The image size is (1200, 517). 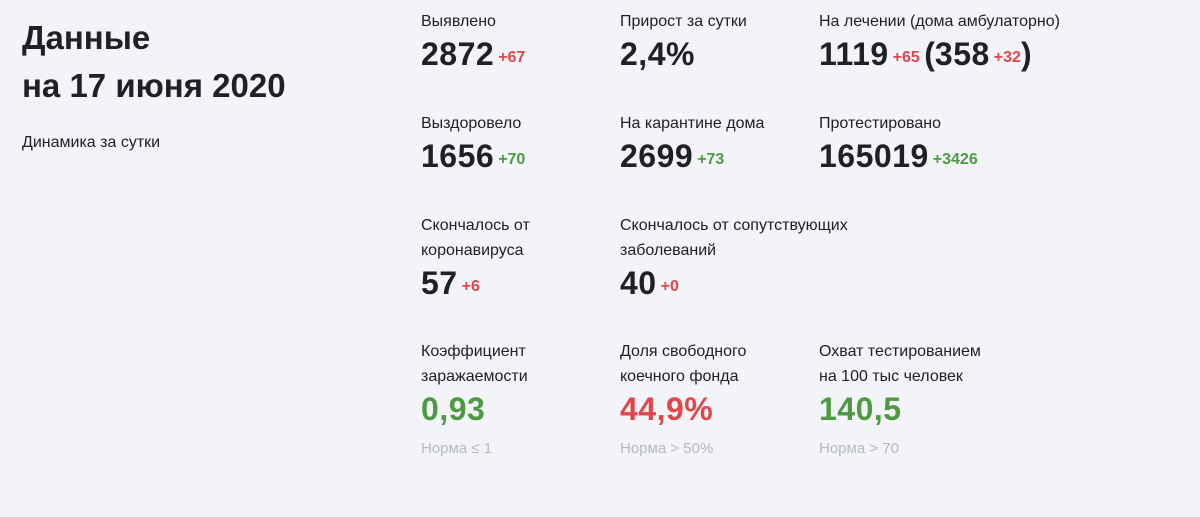 I want to click on stat-delta: +67, so click(x=512, y=57).